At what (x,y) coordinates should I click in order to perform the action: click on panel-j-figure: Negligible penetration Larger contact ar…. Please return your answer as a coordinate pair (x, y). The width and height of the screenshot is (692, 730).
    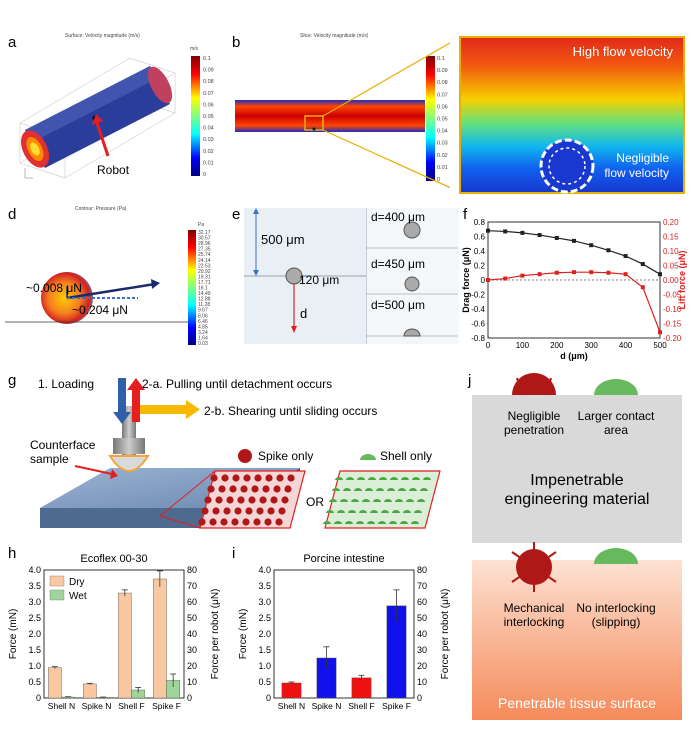
    Looking at the image, I should click on (577, 542).